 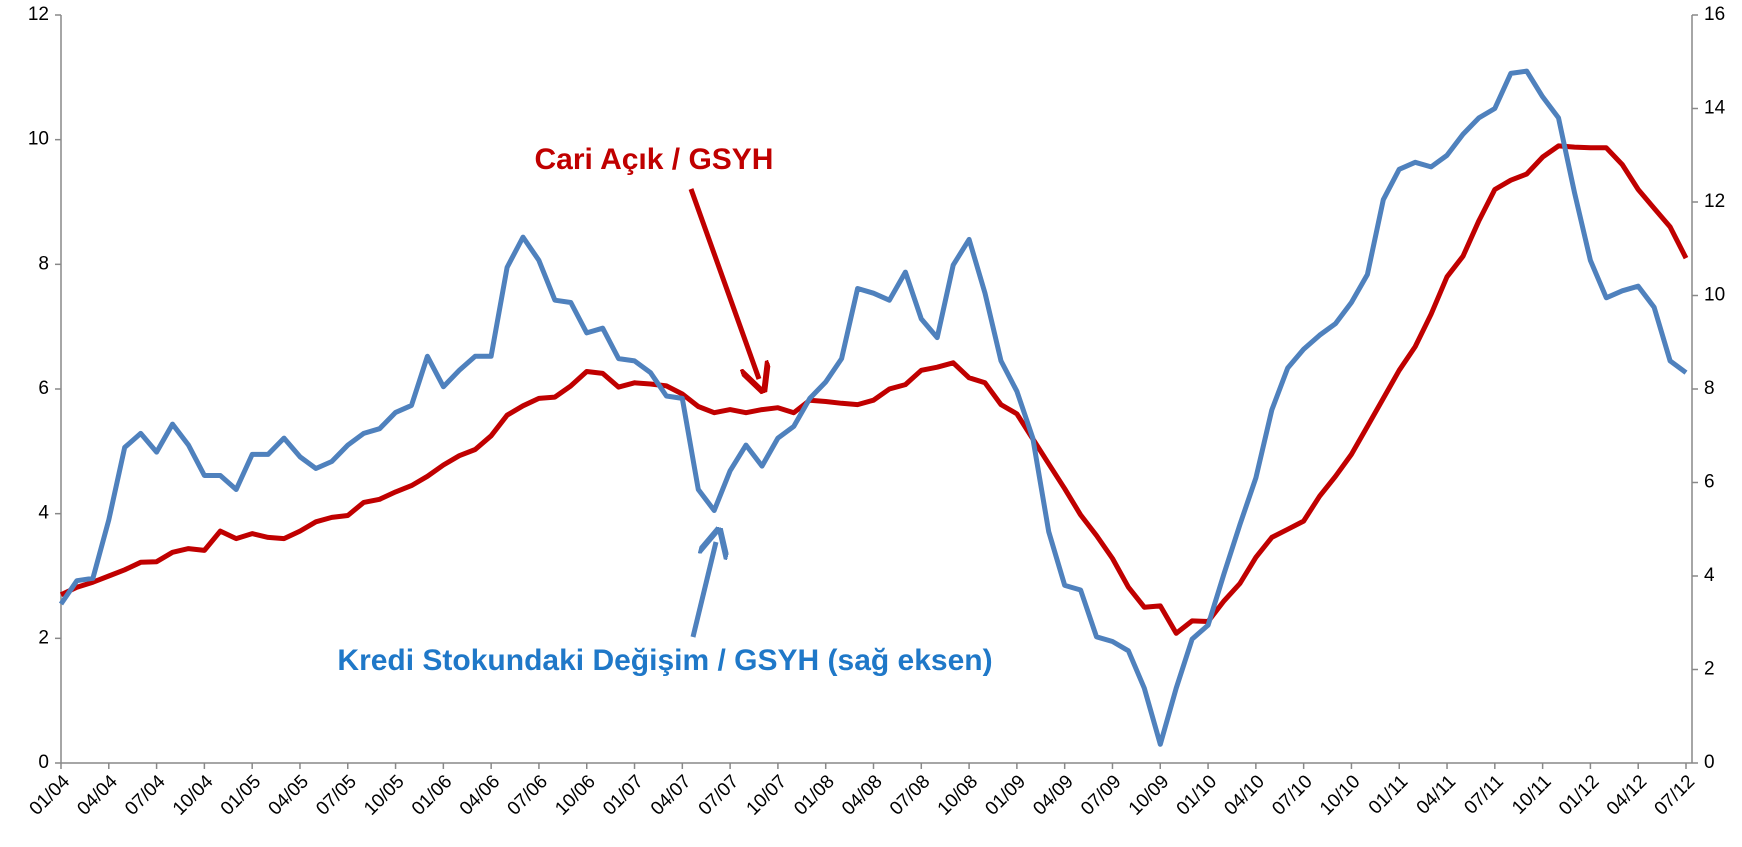 I want to click on x-tick-label: 01/08, so click(x=814, y=795).